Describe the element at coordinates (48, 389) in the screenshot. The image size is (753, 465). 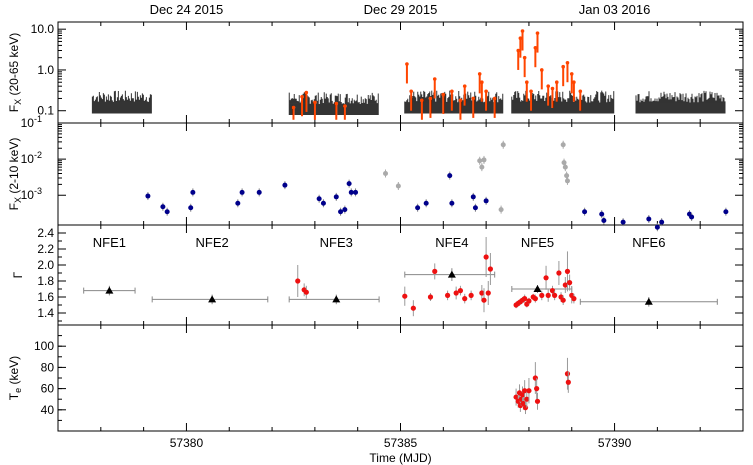
I see `y-tick-label: 60` at that location.